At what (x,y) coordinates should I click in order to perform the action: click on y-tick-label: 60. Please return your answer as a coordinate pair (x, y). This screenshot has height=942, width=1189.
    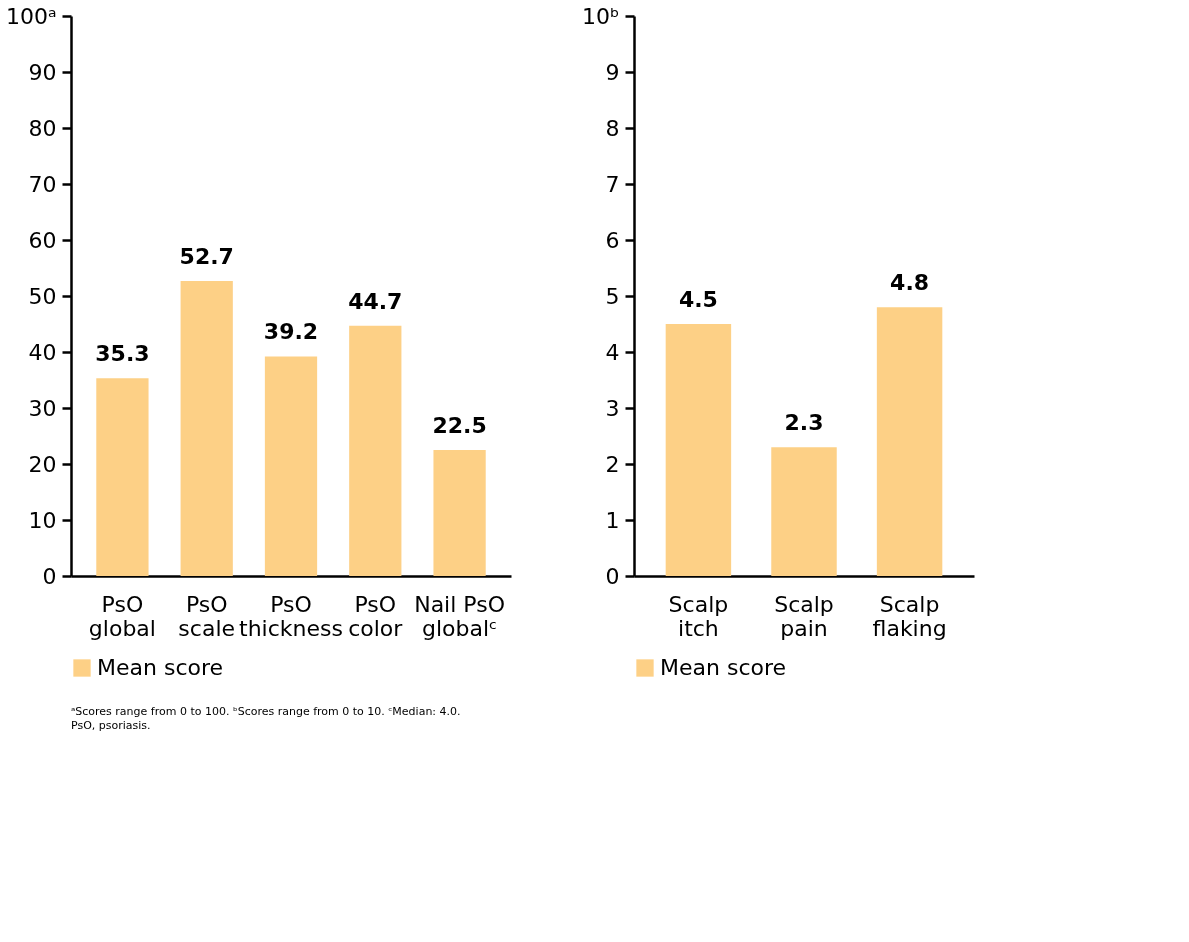
    Looking at the image, I should click on (42, 240).